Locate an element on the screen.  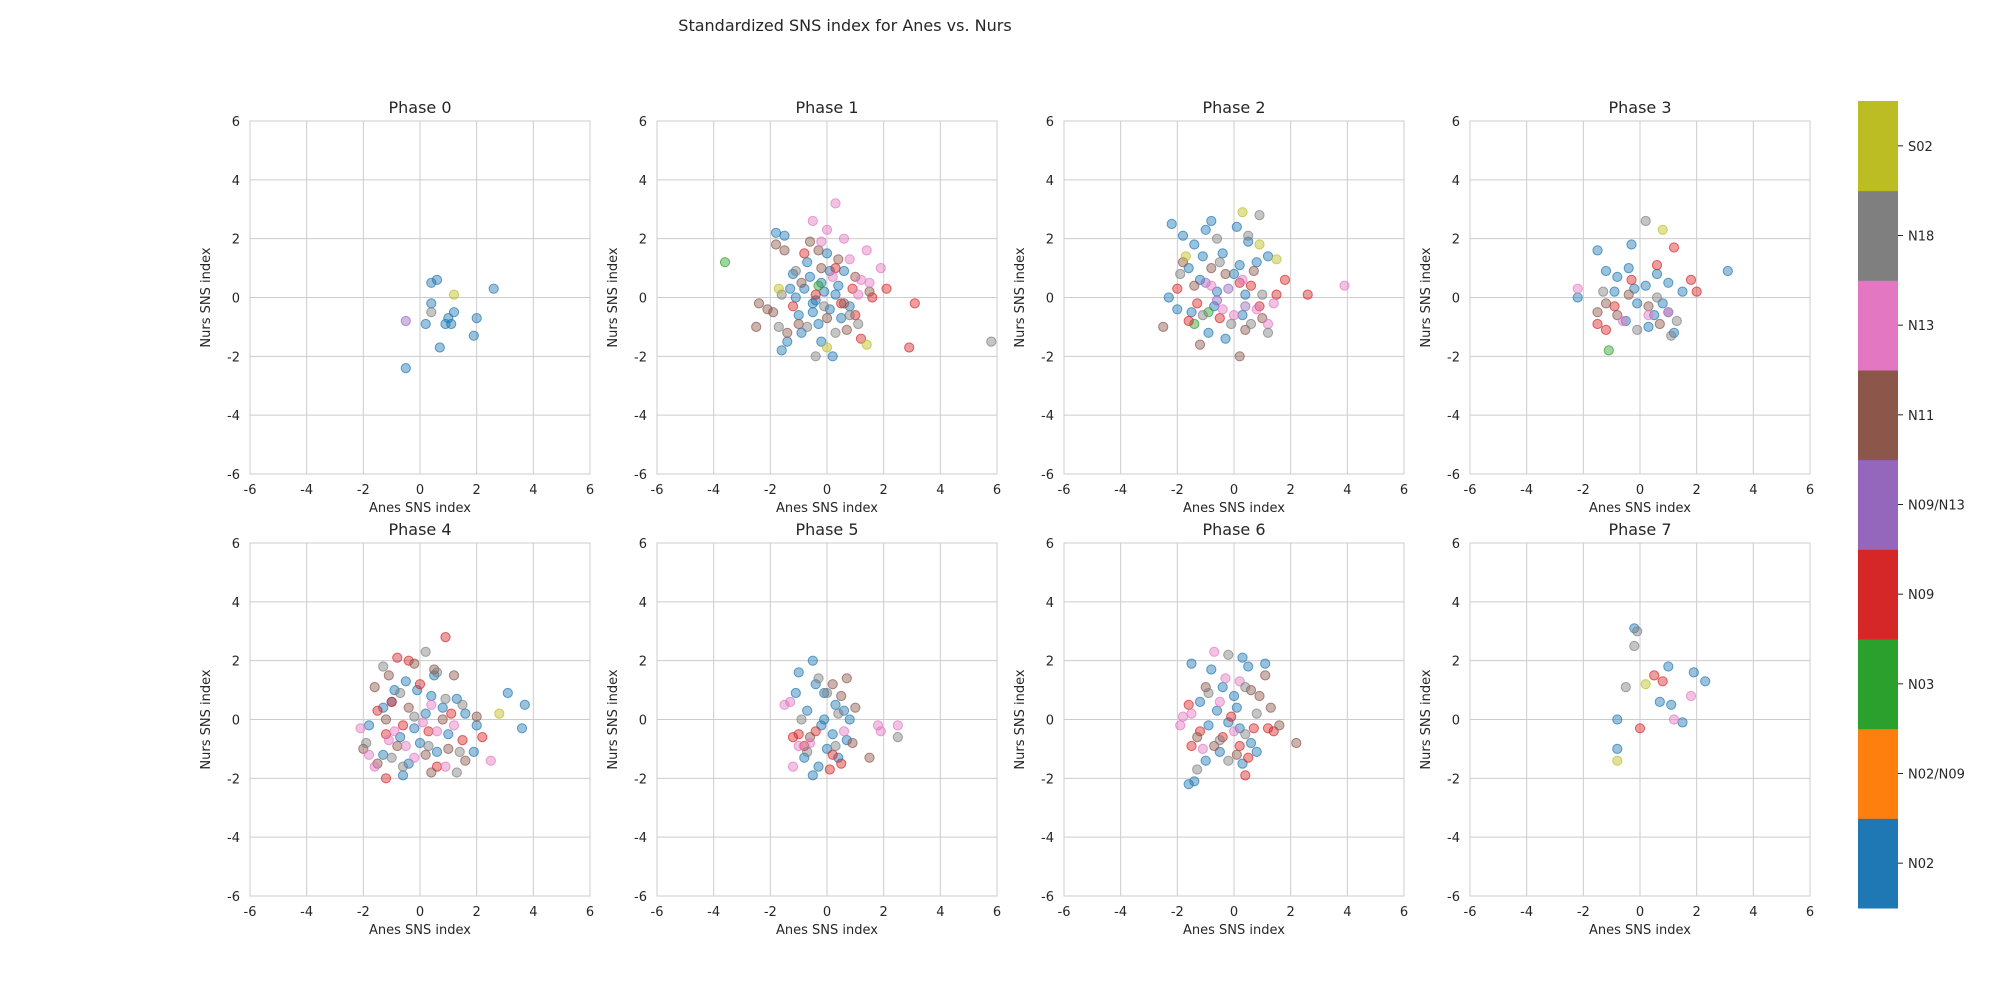
x-tick-label: 2 is located at coordinates (477, 912).